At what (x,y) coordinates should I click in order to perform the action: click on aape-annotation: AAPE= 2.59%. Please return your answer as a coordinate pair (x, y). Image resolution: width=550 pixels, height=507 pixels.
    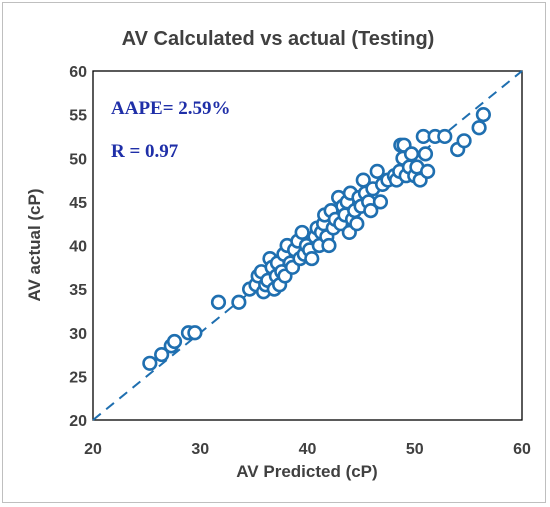
    Looking at the image, I should click on (171, 108).